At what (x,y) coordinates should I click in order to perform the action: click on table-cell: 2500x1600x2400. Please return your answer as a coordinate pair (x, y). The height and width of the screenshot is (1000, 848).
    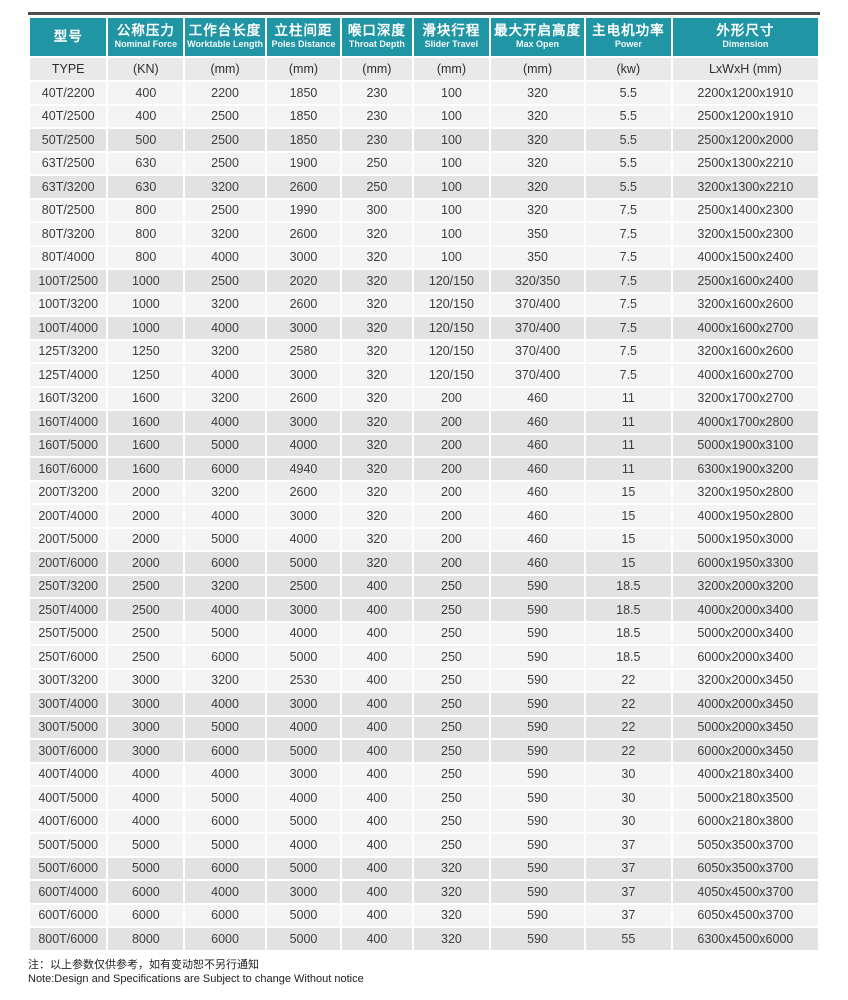
    Looking at the image, I should click on (745, 281).